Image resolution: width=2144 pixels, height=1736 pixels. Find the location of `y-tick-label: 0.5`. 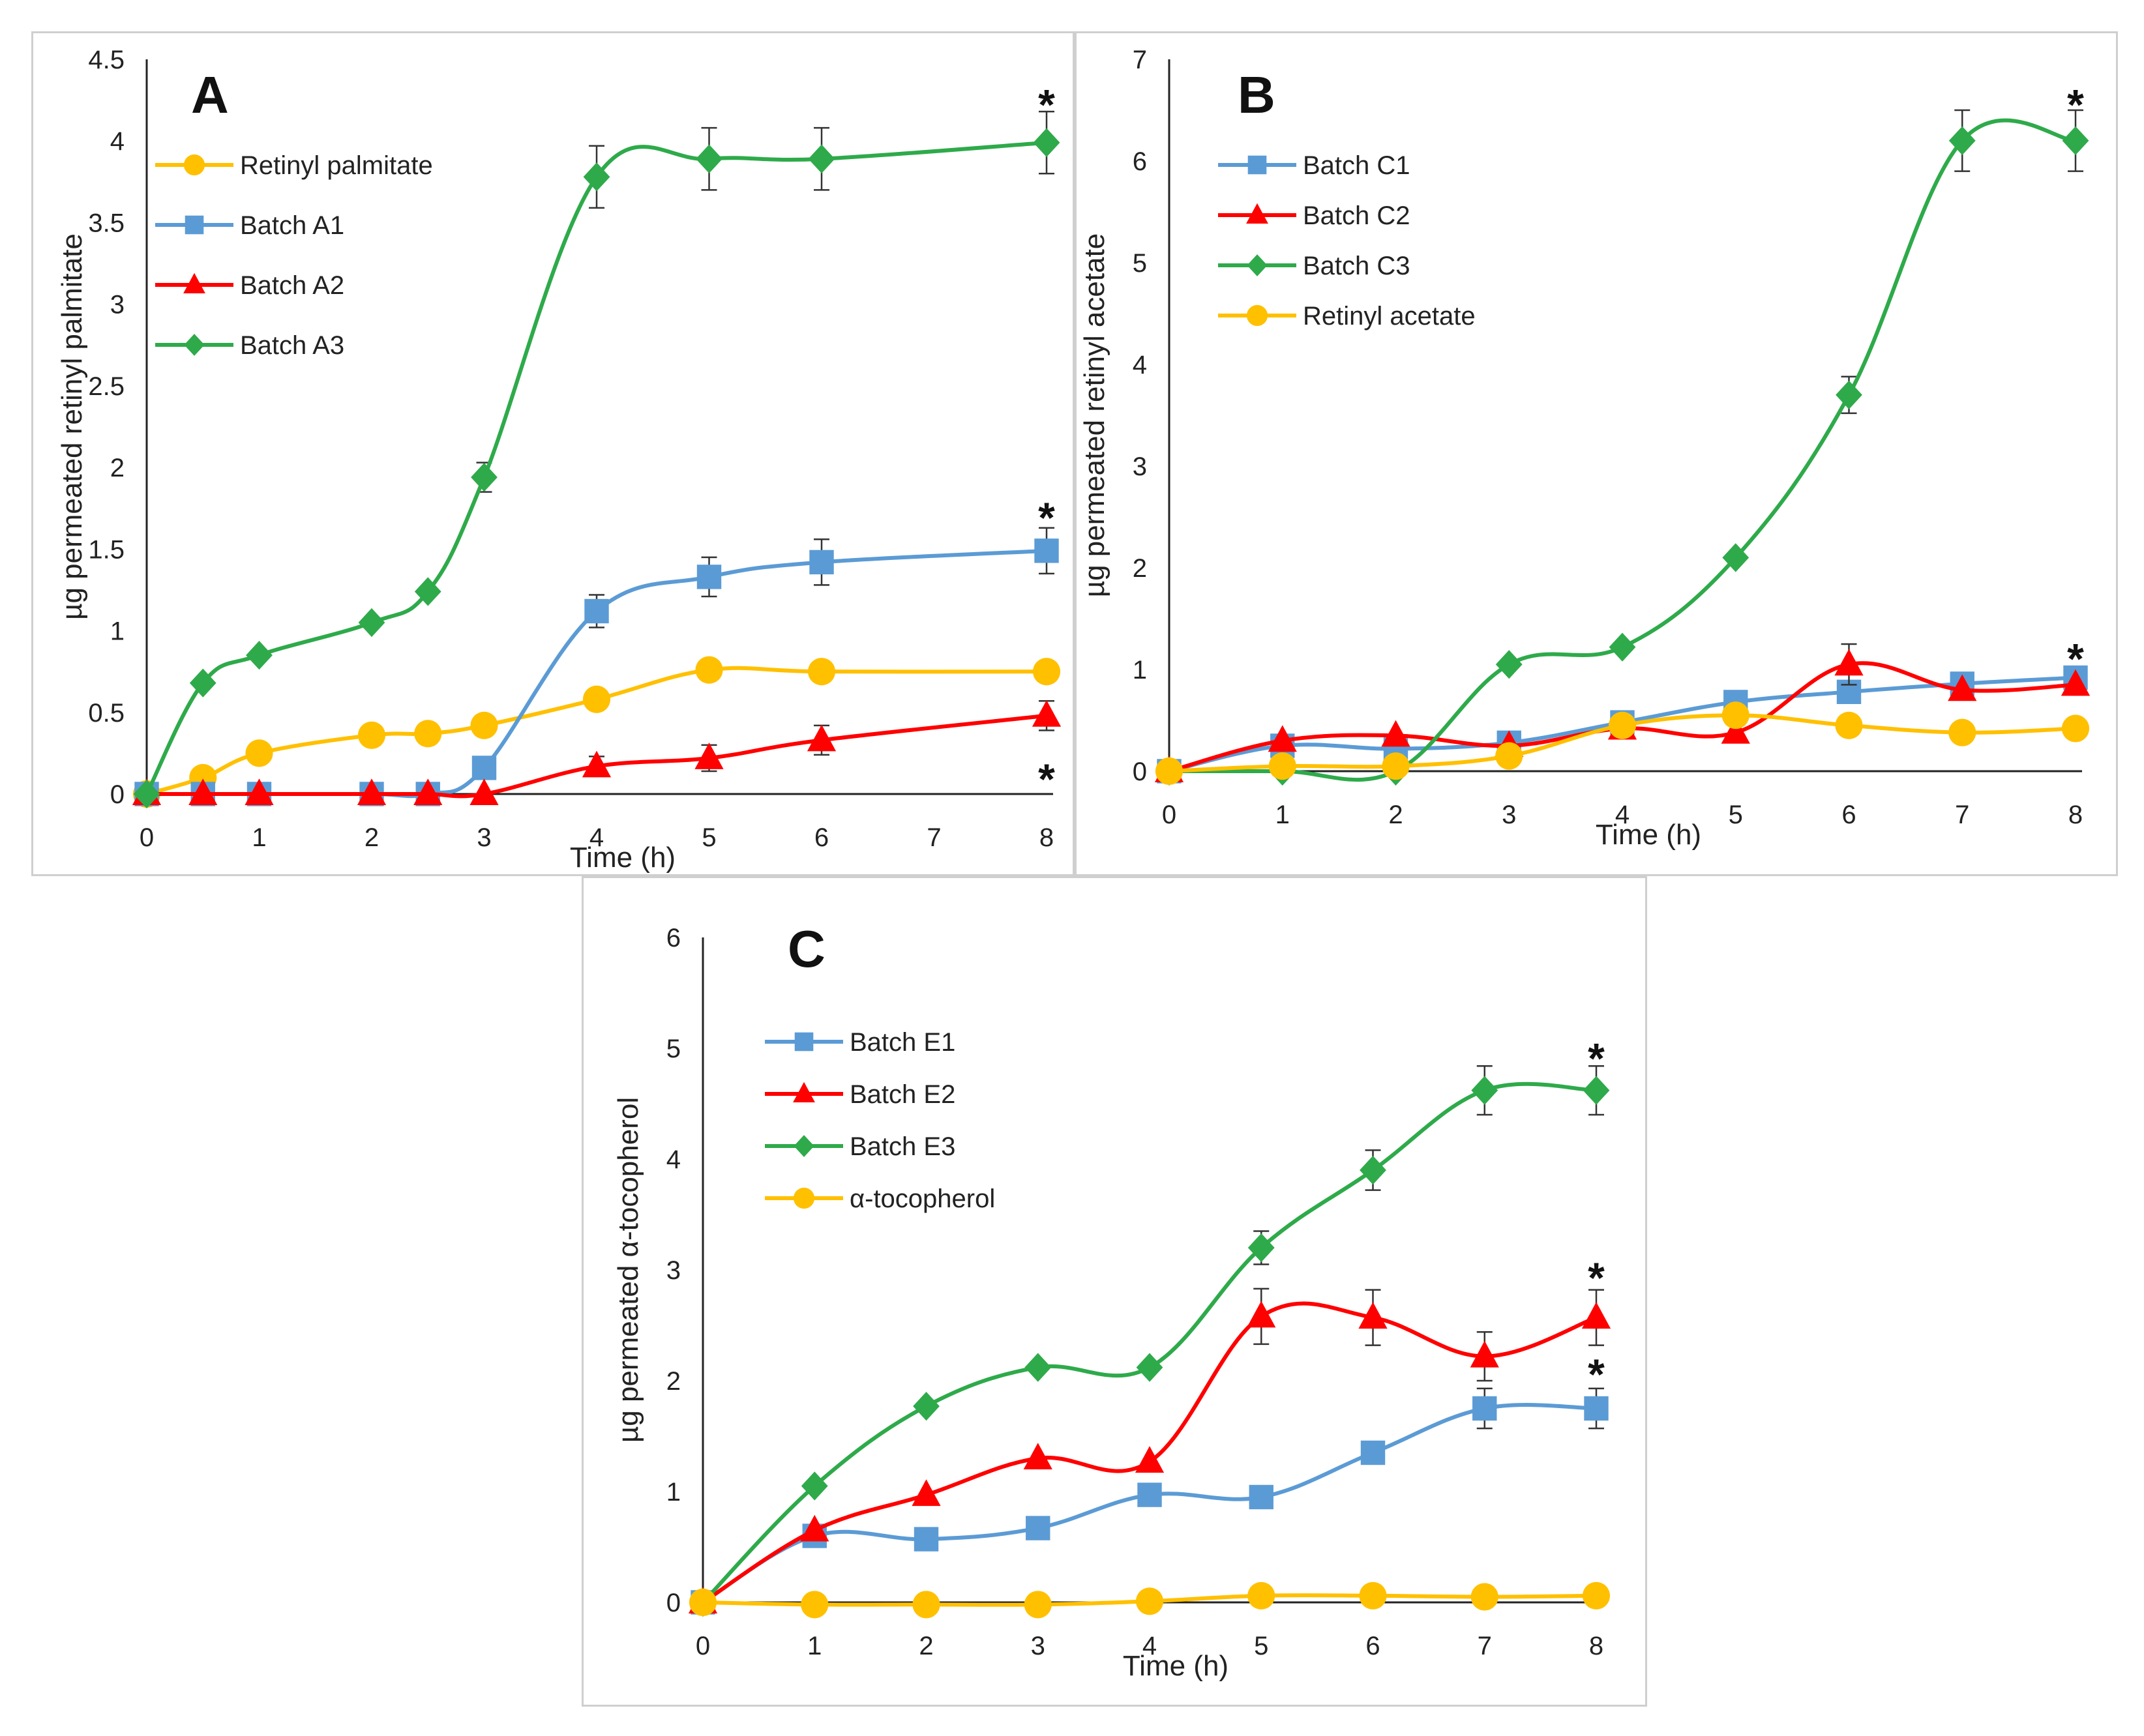

y-tick-label: 0.5 is located at coordinates (106, 713).